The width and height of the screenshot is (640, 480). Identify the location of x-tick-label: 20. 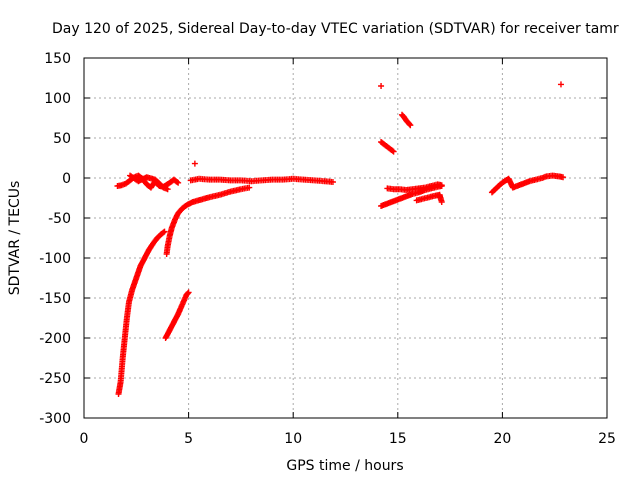
(502, 439).